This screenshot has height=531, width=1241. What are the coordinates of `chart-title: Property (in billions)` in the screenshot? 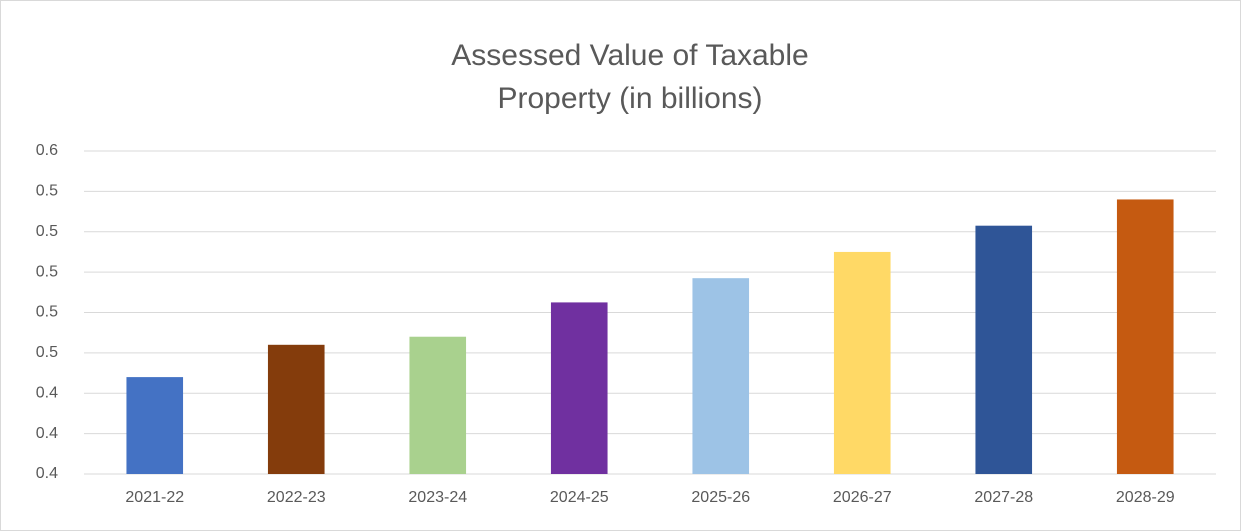 It's located at (629, 98).